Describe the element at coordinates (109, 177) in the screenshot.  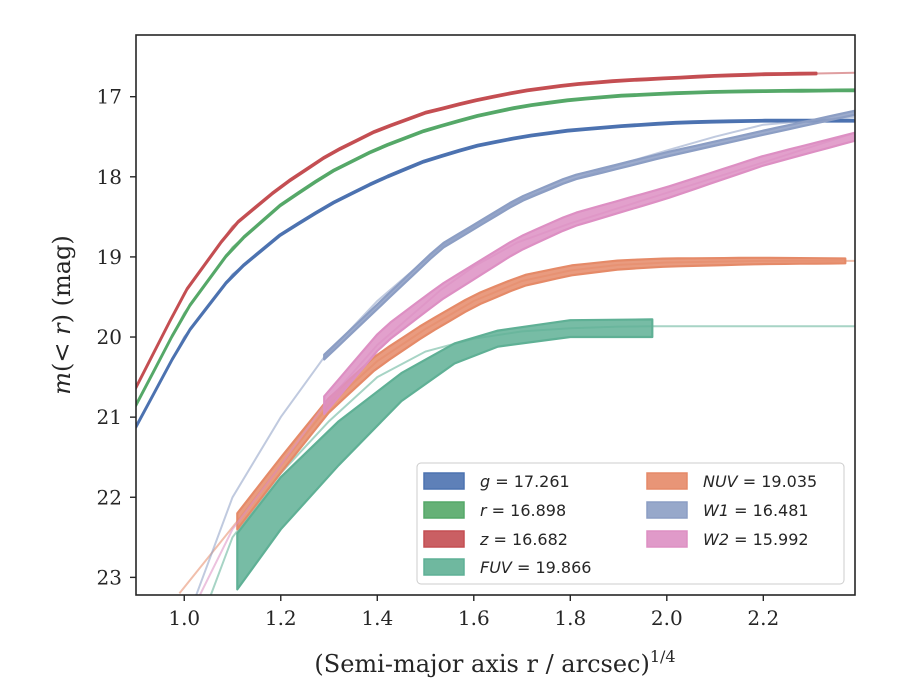
I see `y-tick-label: 18` at that location.